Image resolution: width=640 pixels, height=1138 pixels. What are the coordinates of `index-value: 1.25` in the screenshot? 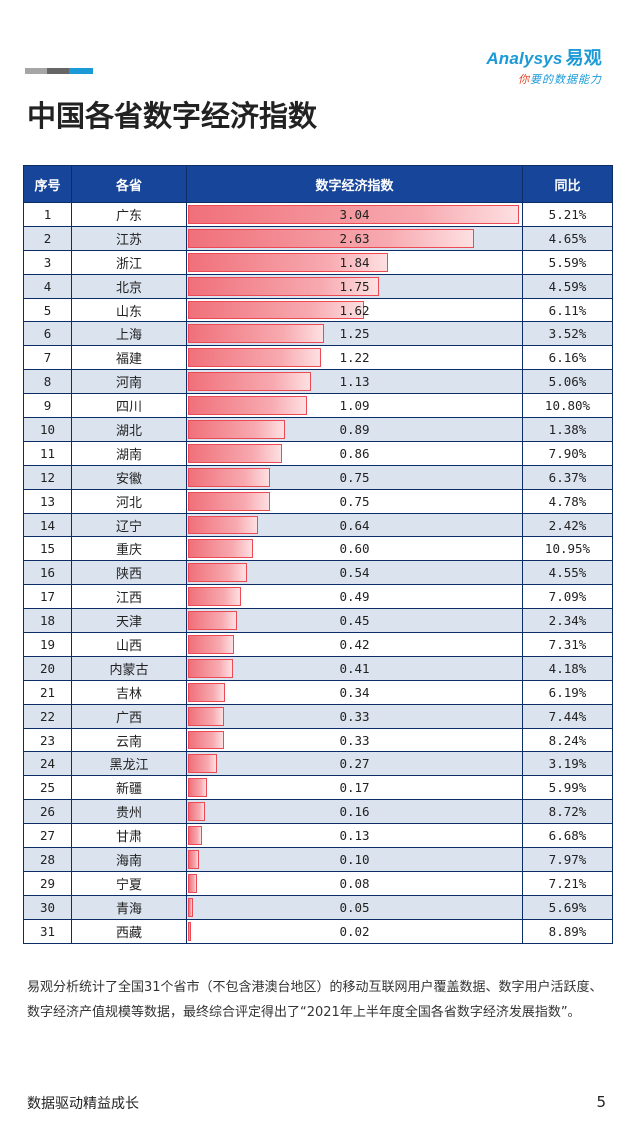 It's located at (354, 334).